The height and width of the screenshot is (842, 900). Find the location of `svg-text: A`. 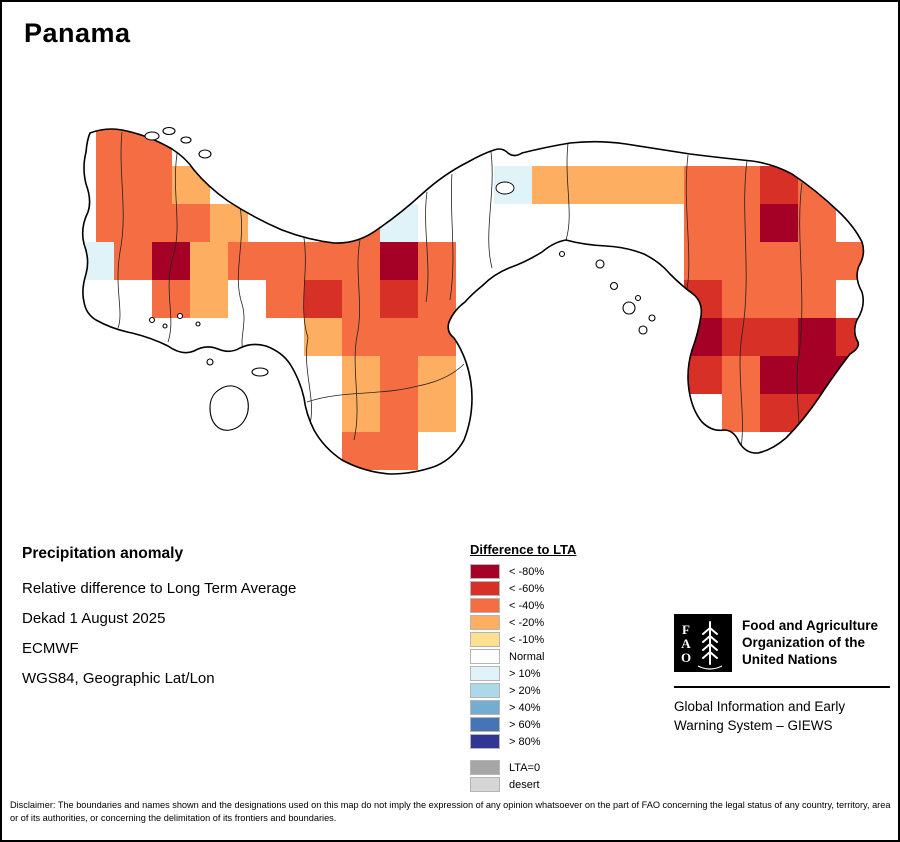

svg-text: A is located at coordinates (686, 643).